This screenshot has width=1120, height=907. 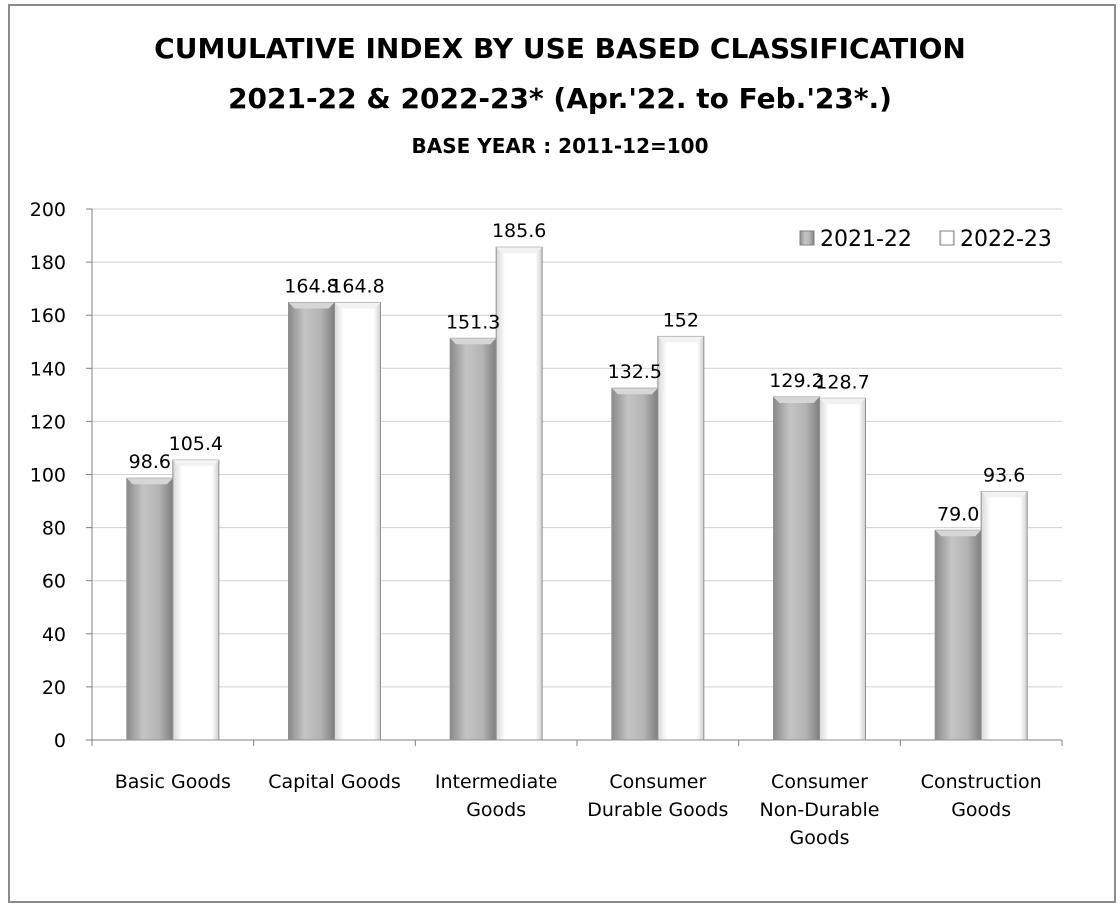 What do you see at coordinates (196, 444) in the screenshot?
I see `data-label: 105.4` at bounding box center [196, 444].